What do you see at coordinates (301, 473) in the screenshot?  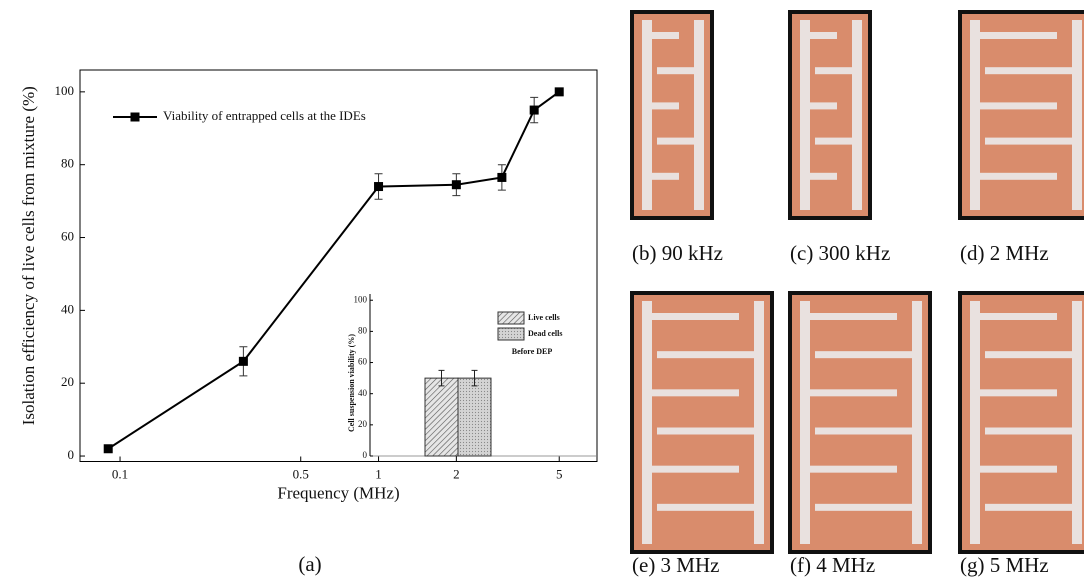 I see `x-tick-label: 0.5` at bounding box center [301, 473].